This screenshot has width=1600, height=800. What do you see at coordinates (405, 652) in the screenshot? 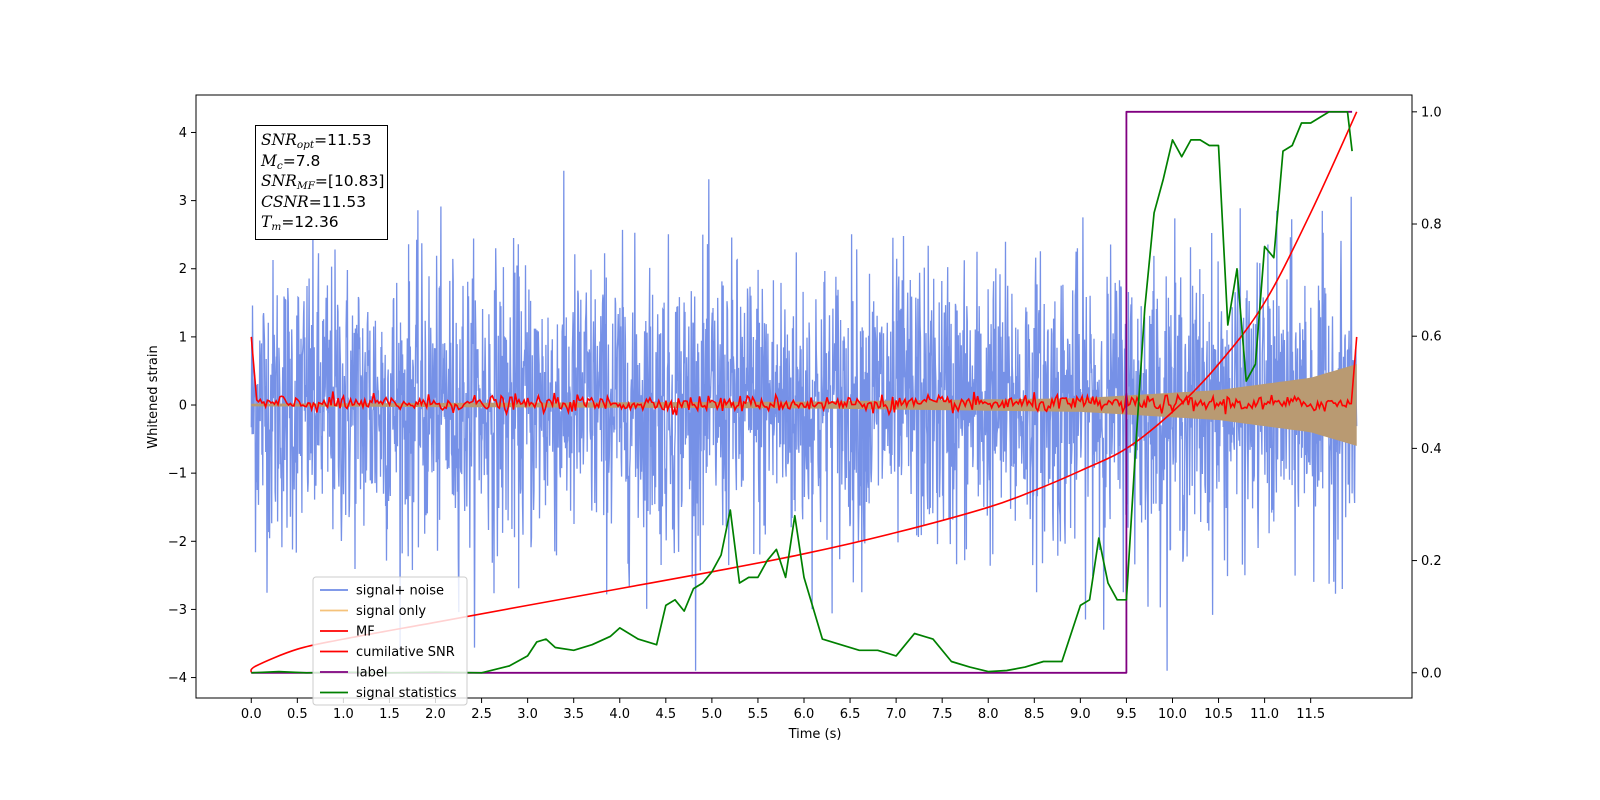
I see `legend-label: cumilative SNR` at bounding box center [405, 652].